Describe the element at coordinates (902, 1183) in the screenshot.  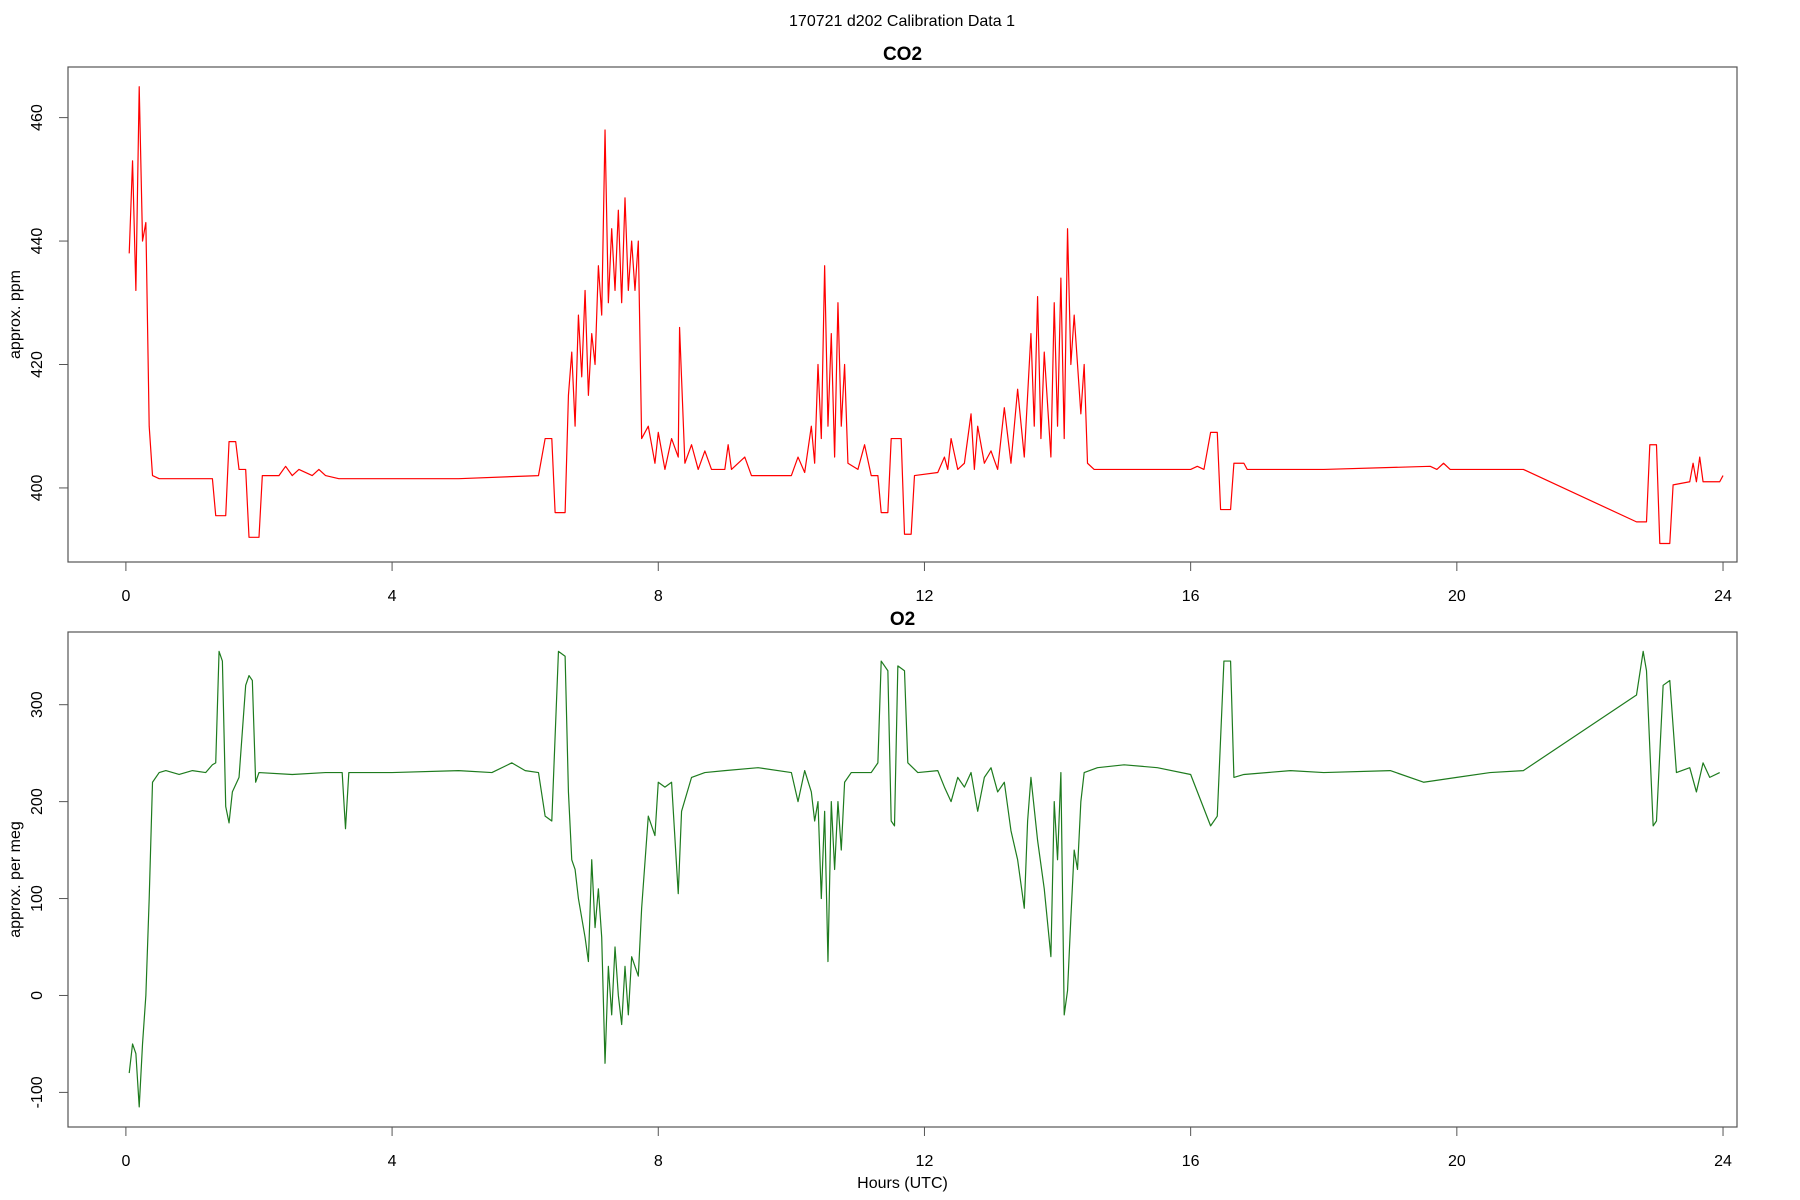
I see `x-axis-label: Hours (UTC)` at that location.